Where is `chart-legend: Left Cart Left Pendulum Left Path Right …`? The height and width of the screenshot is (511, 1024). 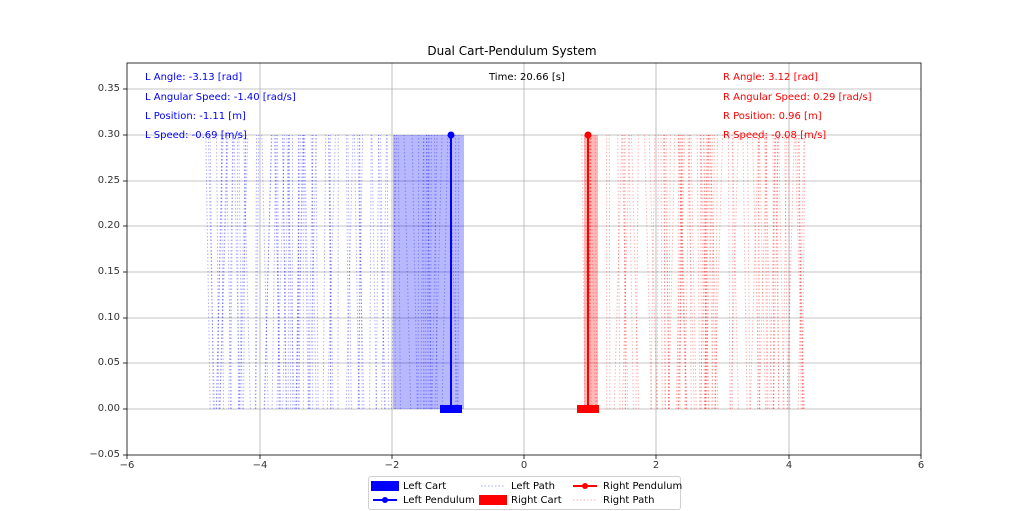 chart-legend: Left Cart Left Pendulum Left Path Right … is located at coordinates (525, 493).